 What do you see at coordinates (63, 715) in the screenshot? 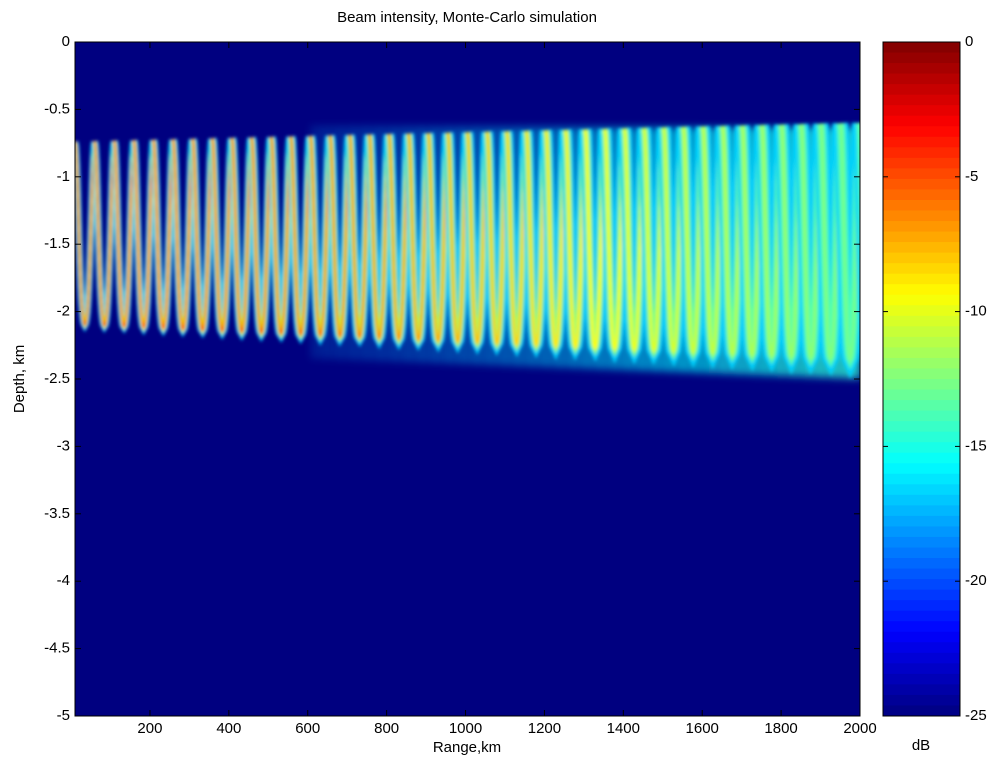
I see `y-tick-label: -5` at bounding box center [63, 715].